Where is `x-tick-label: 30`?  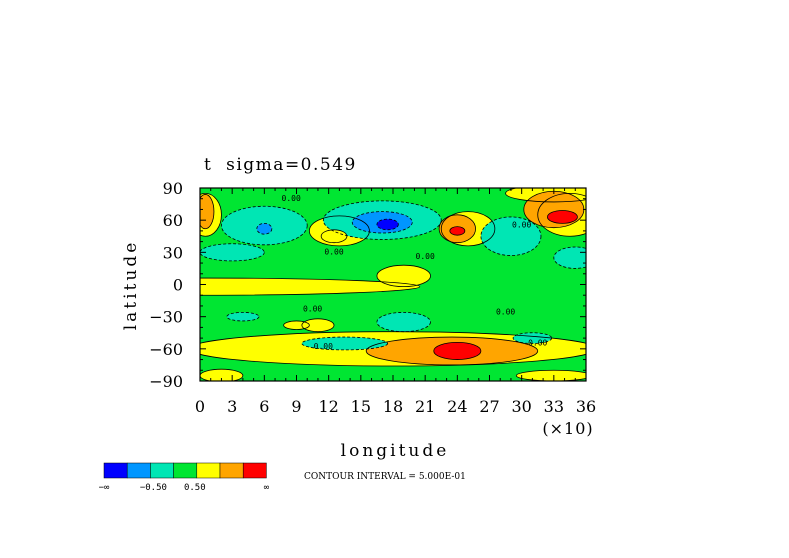 x-tick-label: 30 is located at coordinates (521, 406).